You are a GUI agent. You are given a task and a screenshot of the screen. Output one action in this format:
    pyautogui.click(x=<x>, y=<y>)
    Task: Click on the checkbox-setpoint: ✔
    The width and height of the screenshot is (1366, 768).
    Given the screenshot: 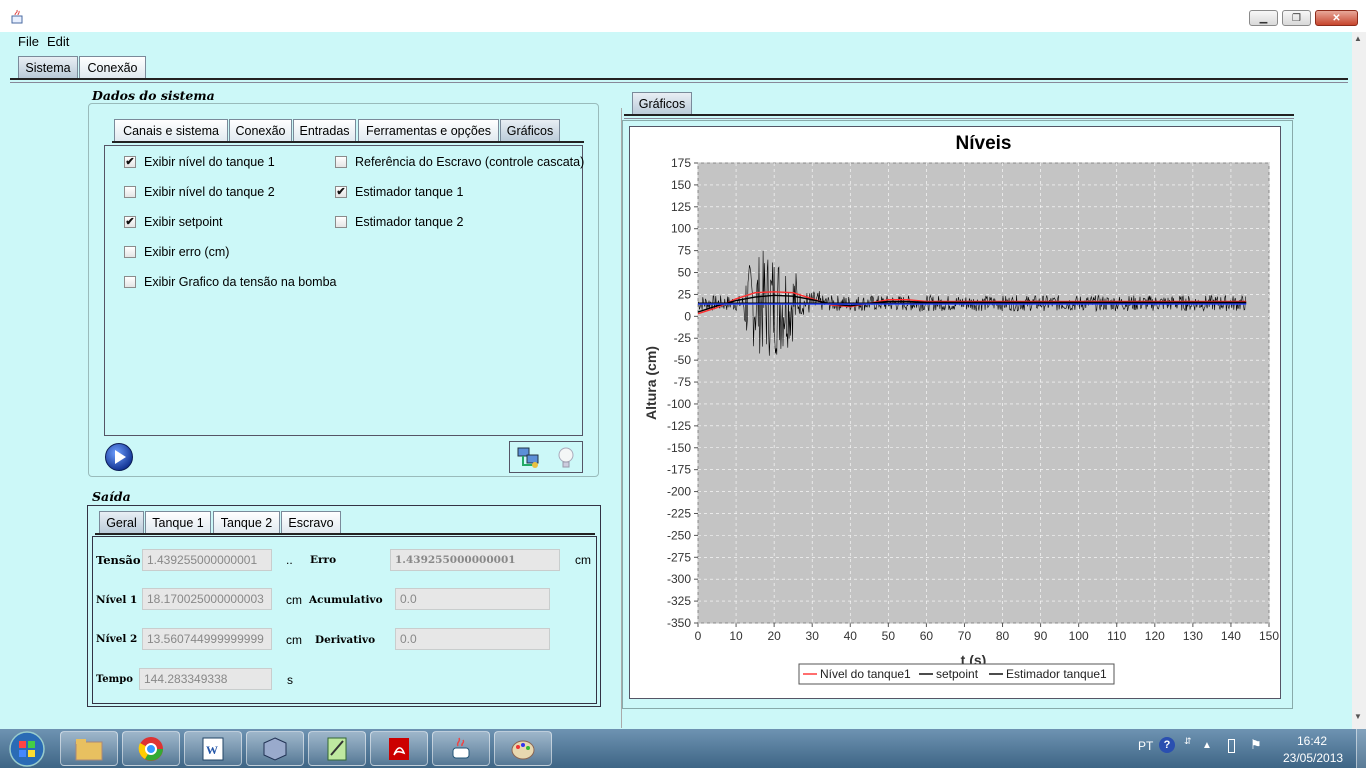 What is the action you would take?
    pyautogui.click(x=130, y=222)
    